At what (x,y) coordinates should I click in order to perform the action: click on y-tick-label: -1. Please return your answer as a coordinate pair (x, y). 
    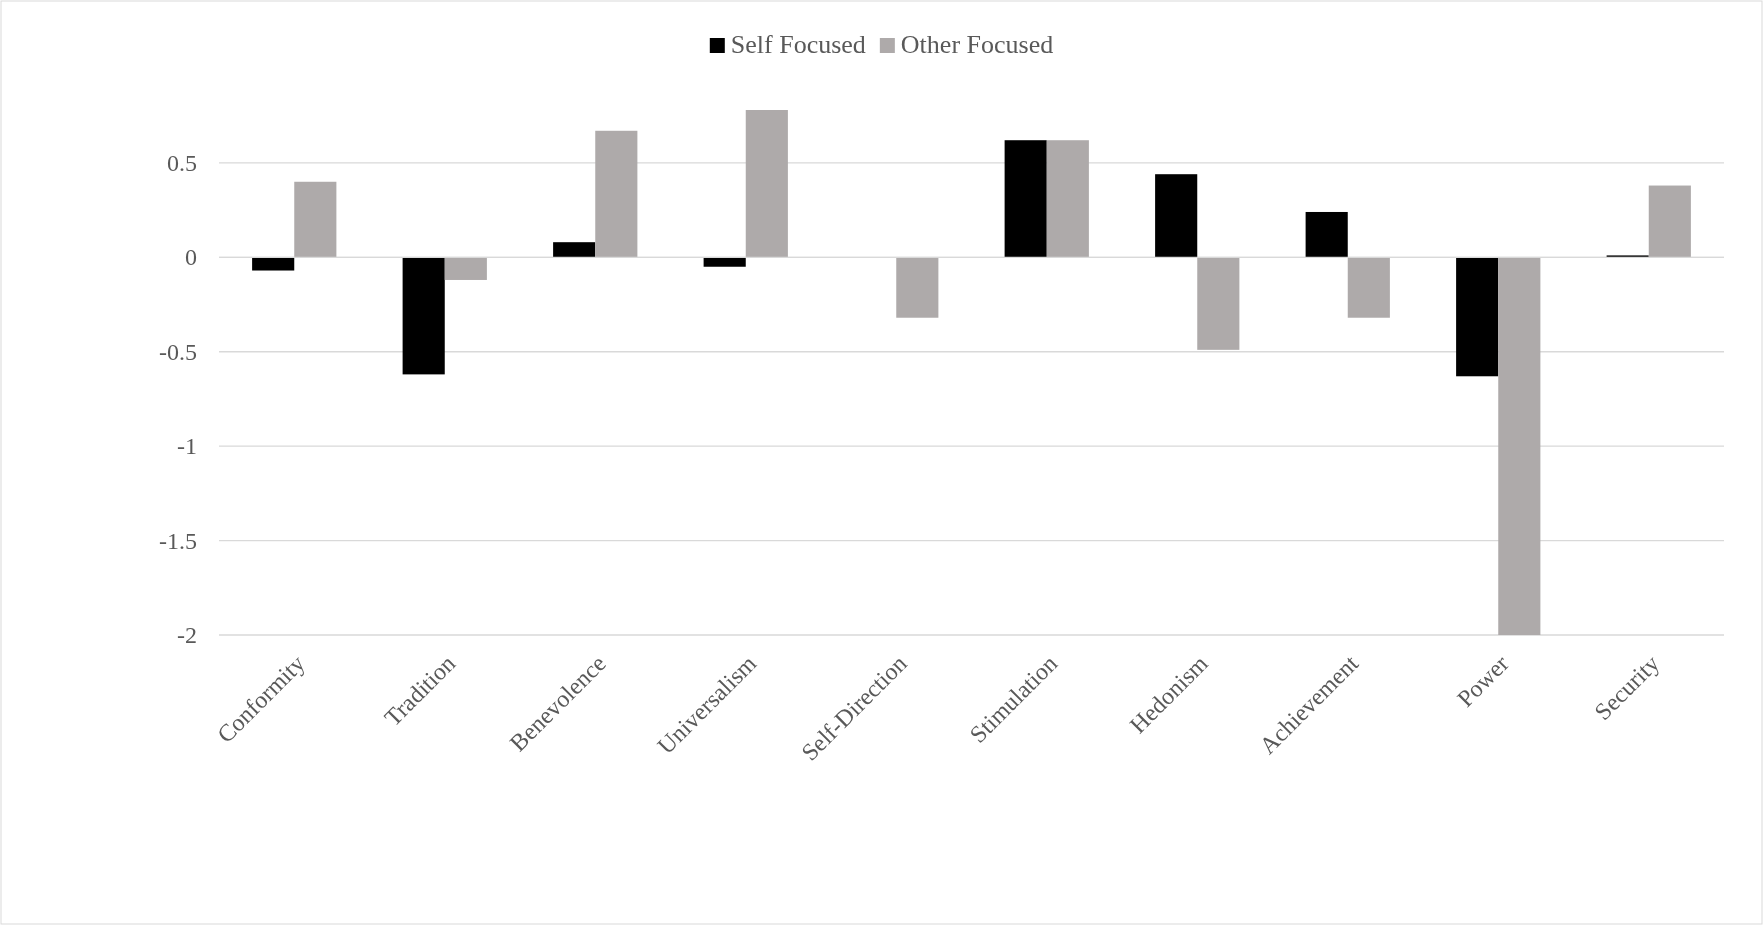
    Looking at the image, I should click on (187, 446).